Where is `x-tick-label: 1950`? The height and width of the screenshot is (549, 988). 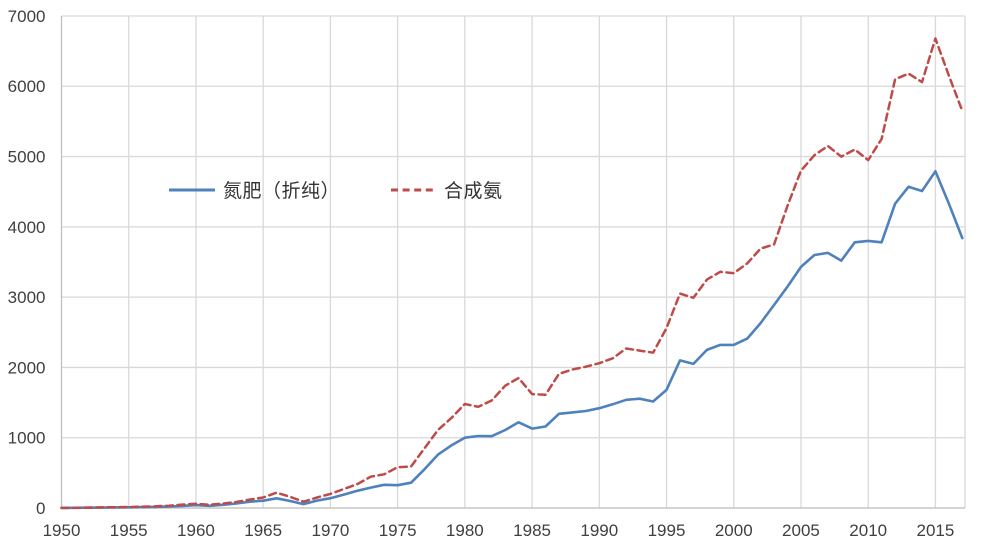
x-tick-label: 1950 is located at coordinates (62, 530).